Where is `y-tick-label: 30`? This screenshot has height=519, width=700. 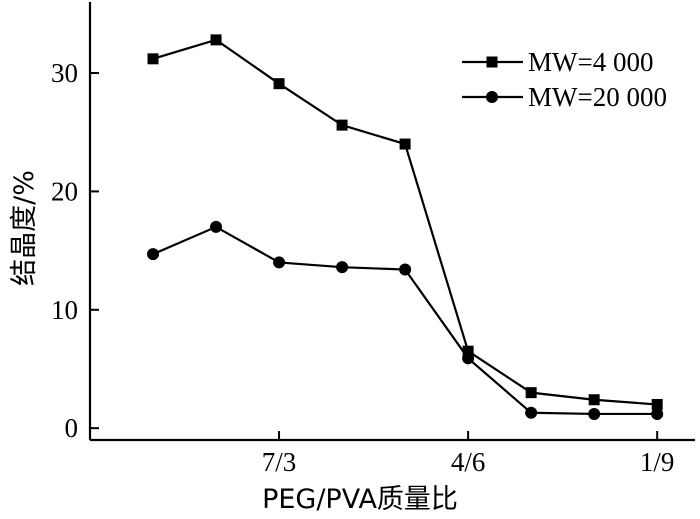 y-tick-label: 30 is located at coordinates (64, 73).